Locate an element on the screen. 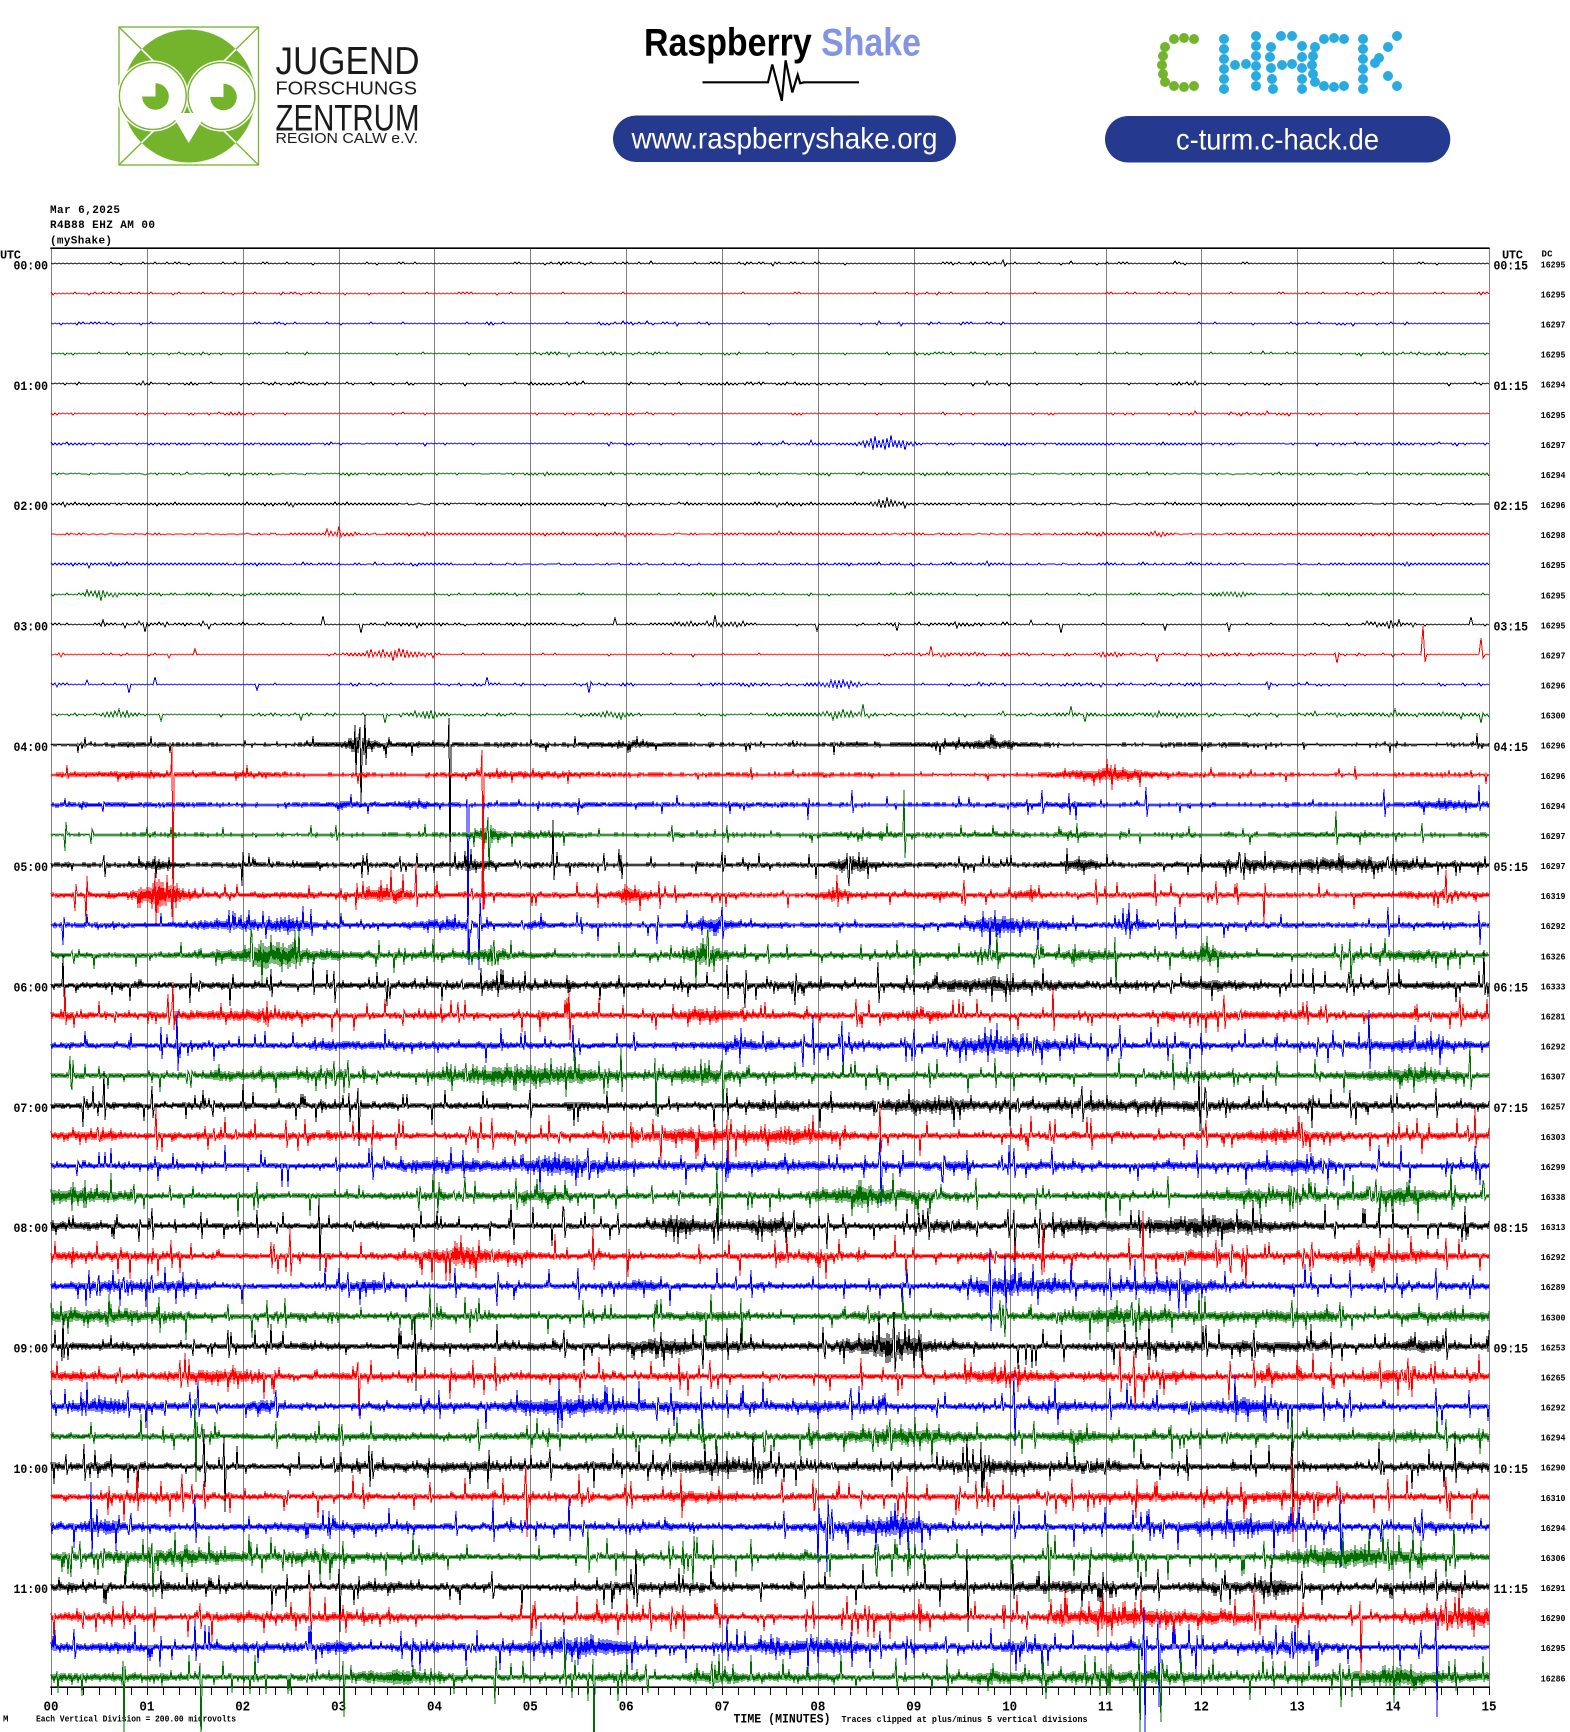 This screenshot has width=1570, height=1732. svg-text: 09:15 is located at coordinates (1511, 1349).